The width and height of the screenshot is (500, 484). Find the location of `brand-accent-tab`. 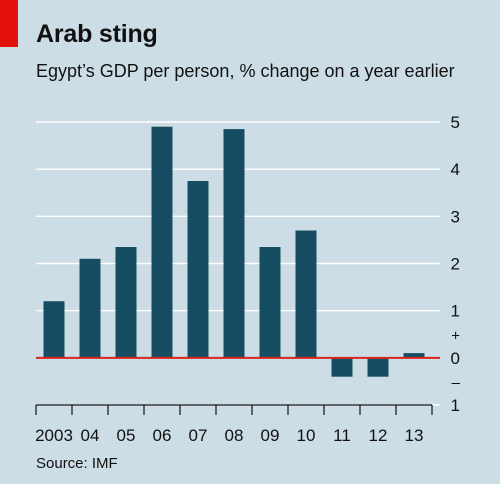

brand-accent-tab is located at coordinates (9, 23).